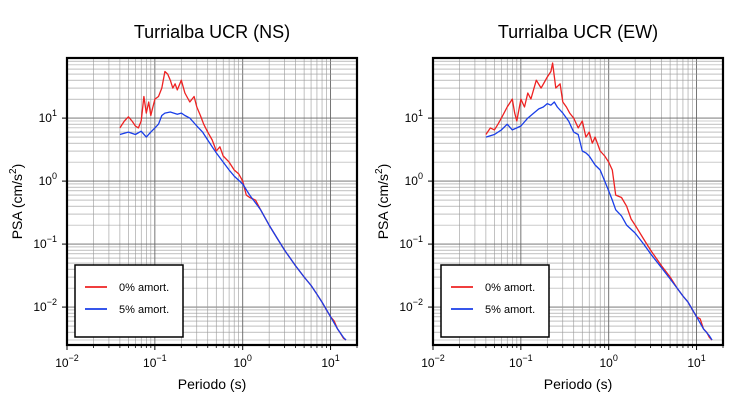 The width and height of the screenshot is (730, 400). Describe the element at coordinates (578, 32) in the screenshot. I see `chart-title: Turrialba UCR (EW)` at that location.